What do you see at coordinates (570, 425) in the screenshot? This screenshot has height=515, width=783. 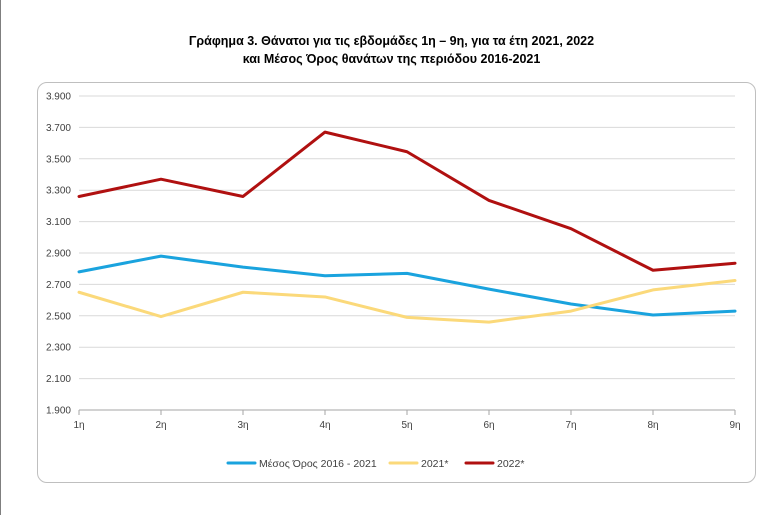 I see `x-tick-label: 7η` at bounding box center [570, 425].